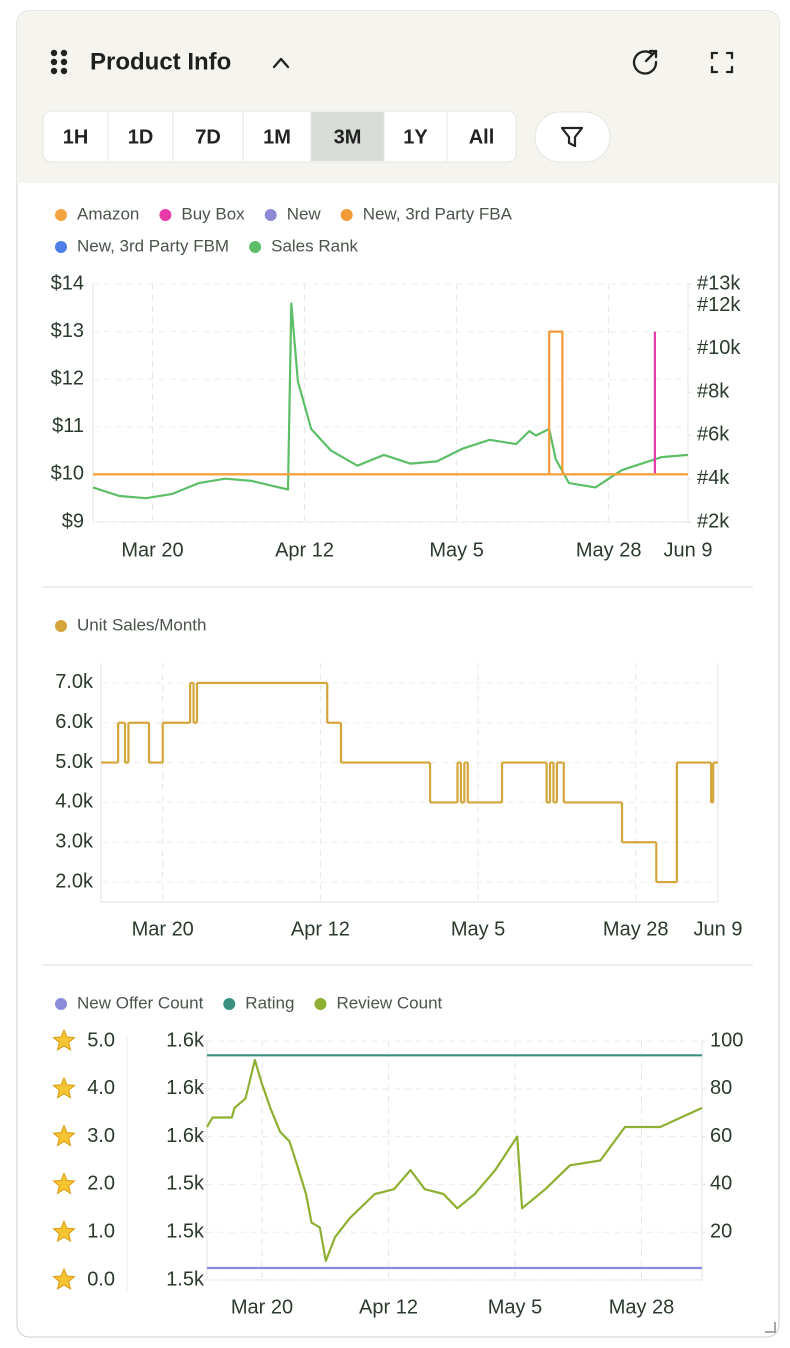  Describe the element at coordinates (76, 137) in the screenshot. I see `range-button: 1H` at that location.